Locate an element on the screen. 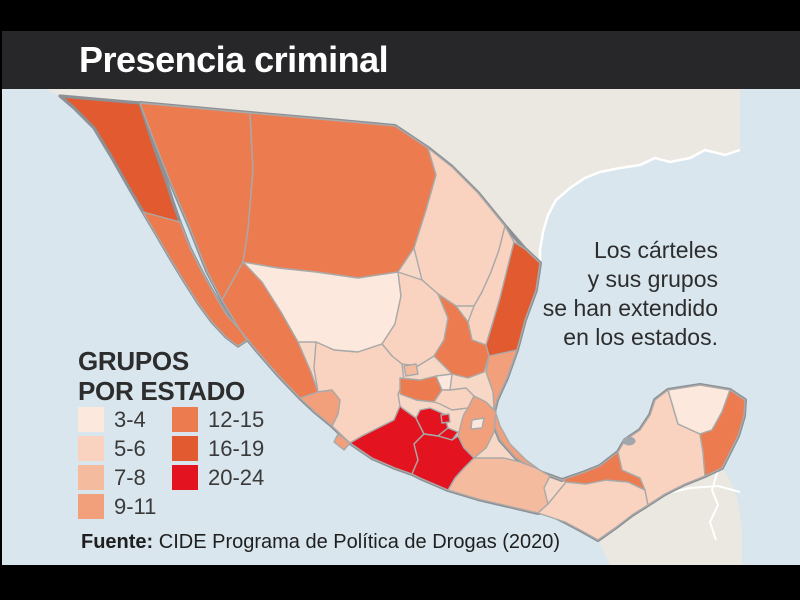 The width and height of the screenshot is (800, 600). legend-item: 7-8 is located at coordinates (117, 477).